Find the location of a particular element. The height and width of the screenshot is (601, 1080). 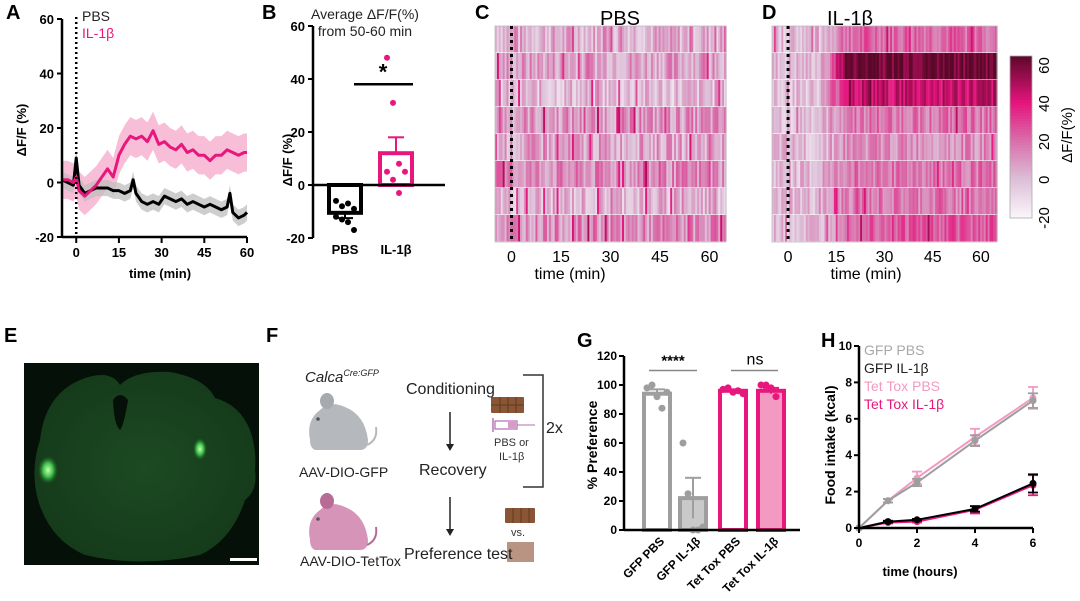

c-x-tick-label: 30 is located at coordinates (611, 257).